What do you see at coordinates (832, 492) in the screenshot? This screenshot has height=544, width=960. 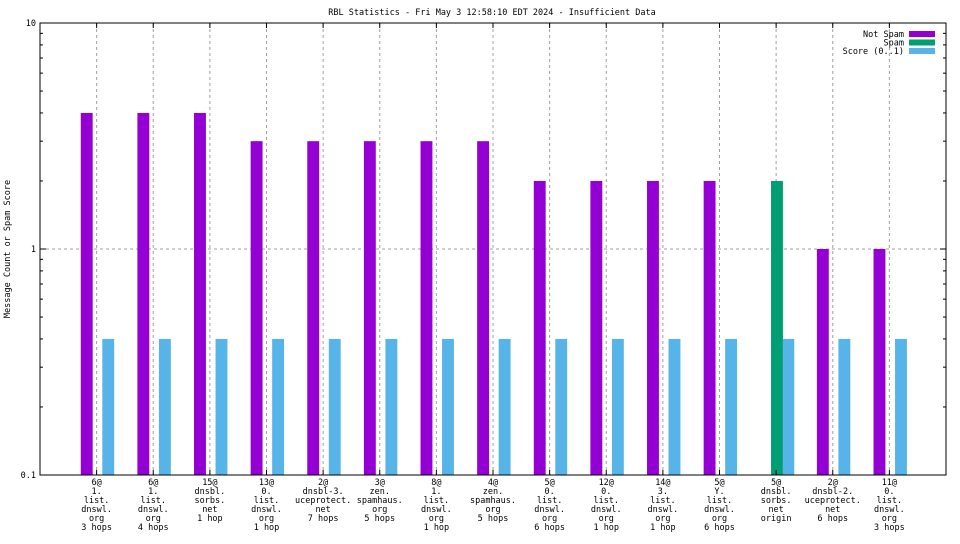 I see `x-tick-label: dnsbl-2.` at bounding box center [832, 492].